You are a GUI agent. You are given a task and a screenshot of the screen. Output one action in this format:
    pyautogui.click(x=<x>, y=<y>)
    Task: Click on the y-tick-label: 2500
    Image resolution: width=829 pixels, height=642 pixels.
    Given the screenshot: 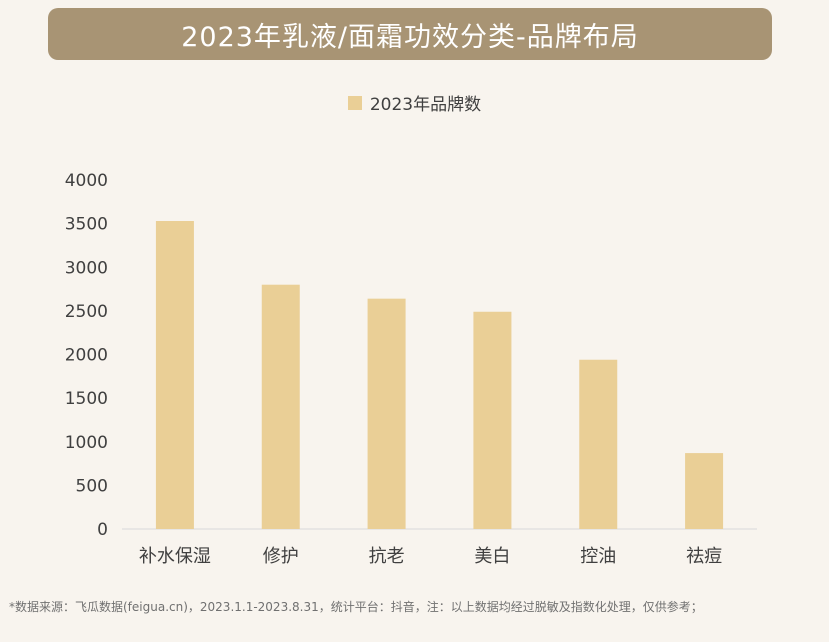 What is the action you would take?
    pyautogui.click(x=86, y=312)
    